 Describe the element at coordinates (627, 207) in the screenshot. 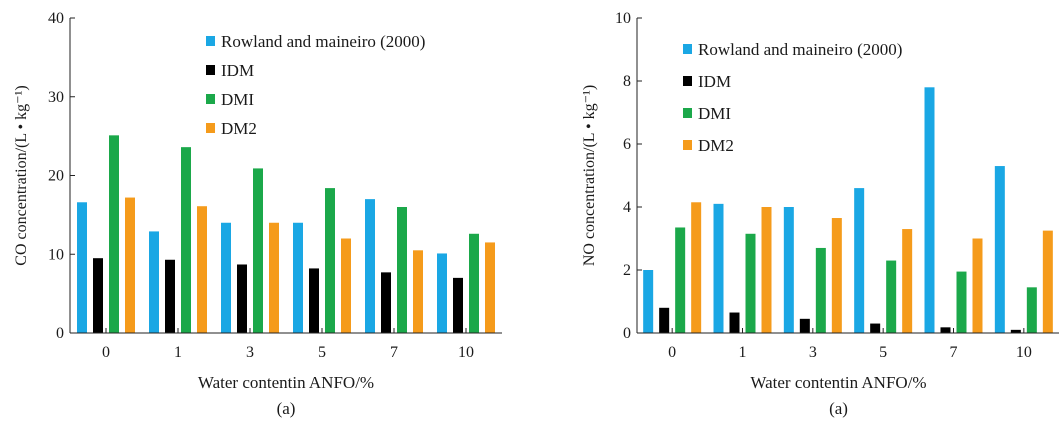

I see `y-tick-label: 4` at that location.